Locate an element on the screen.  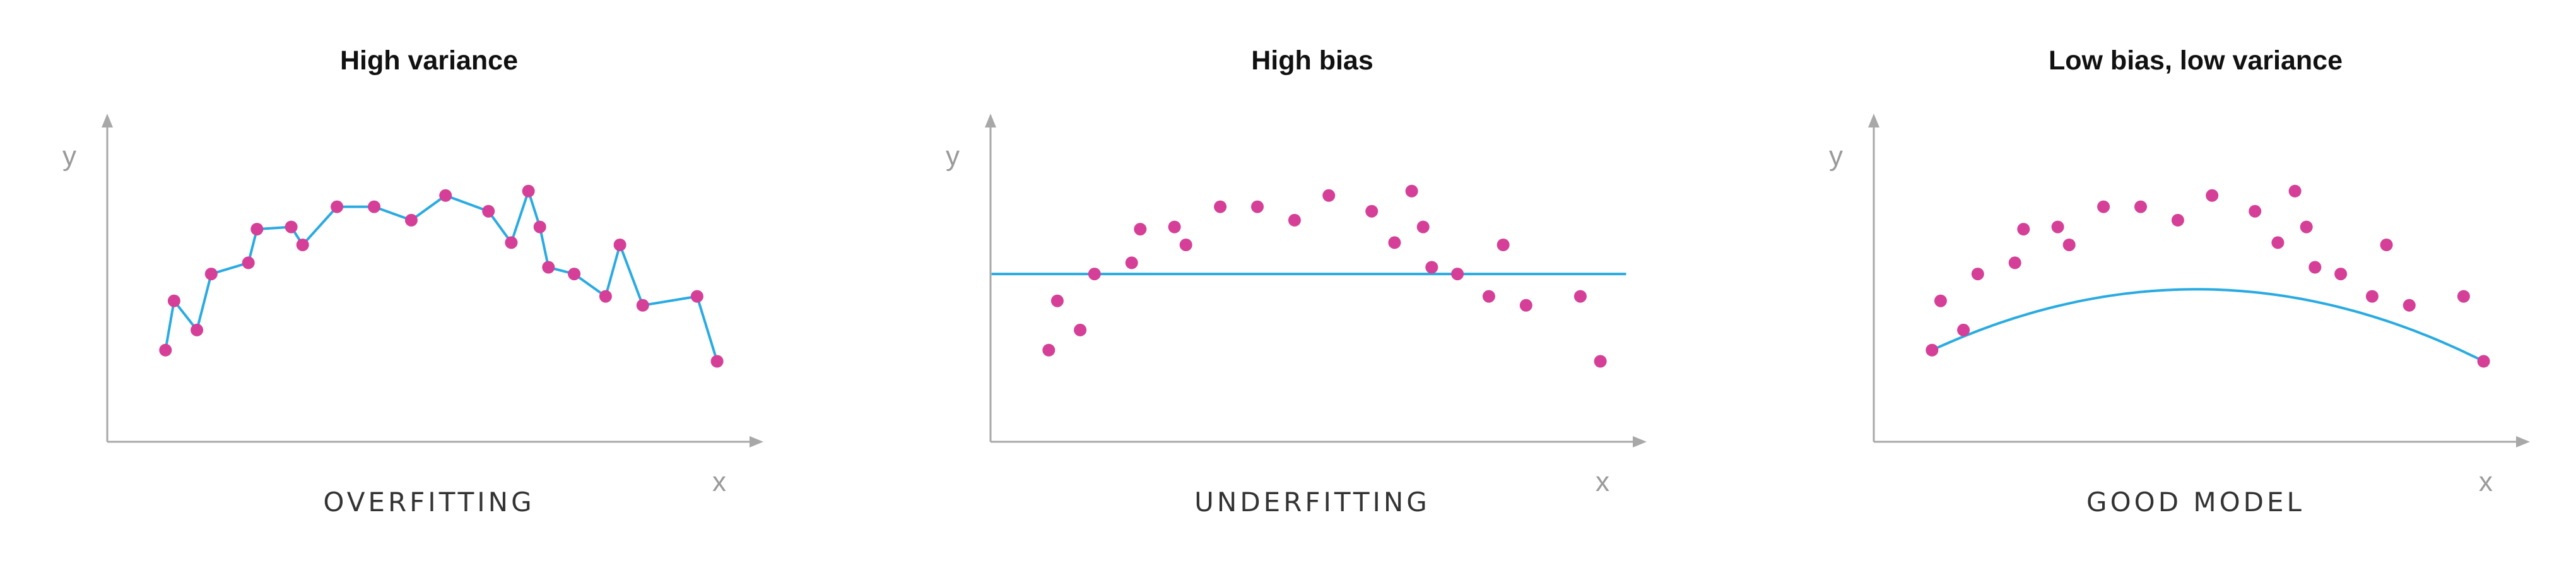
chart-title: Low bias, low variance is located at coordinates (2196, 60).